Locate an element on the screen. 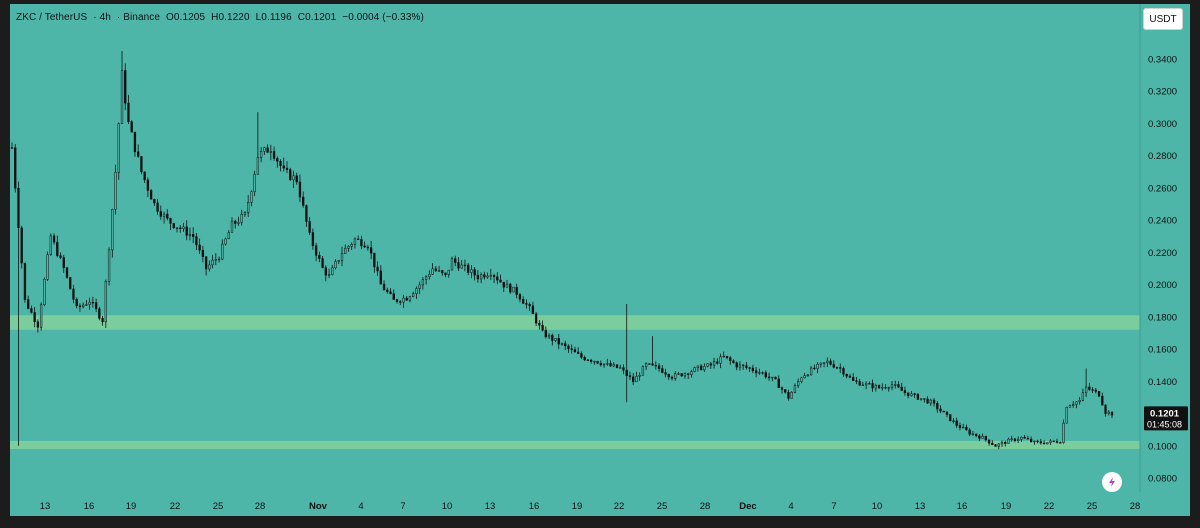 This screenshot has width=1200, height=528. currency-button: USDT is located at coordinates (1163, 19).